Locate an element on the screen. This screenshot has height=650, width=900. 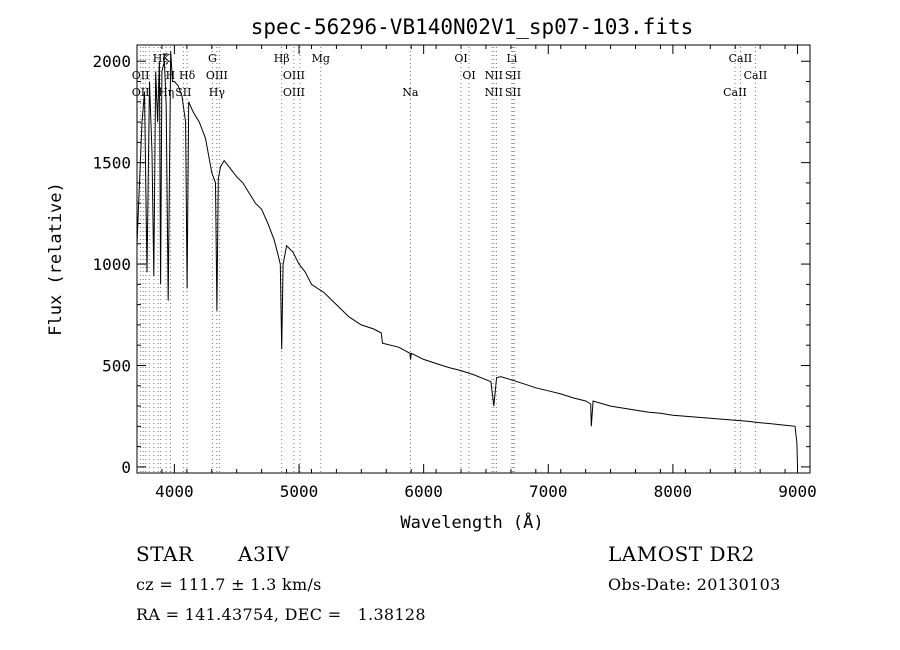
survey-name: LAMOST DR2 is located at coordinates (681, 554).